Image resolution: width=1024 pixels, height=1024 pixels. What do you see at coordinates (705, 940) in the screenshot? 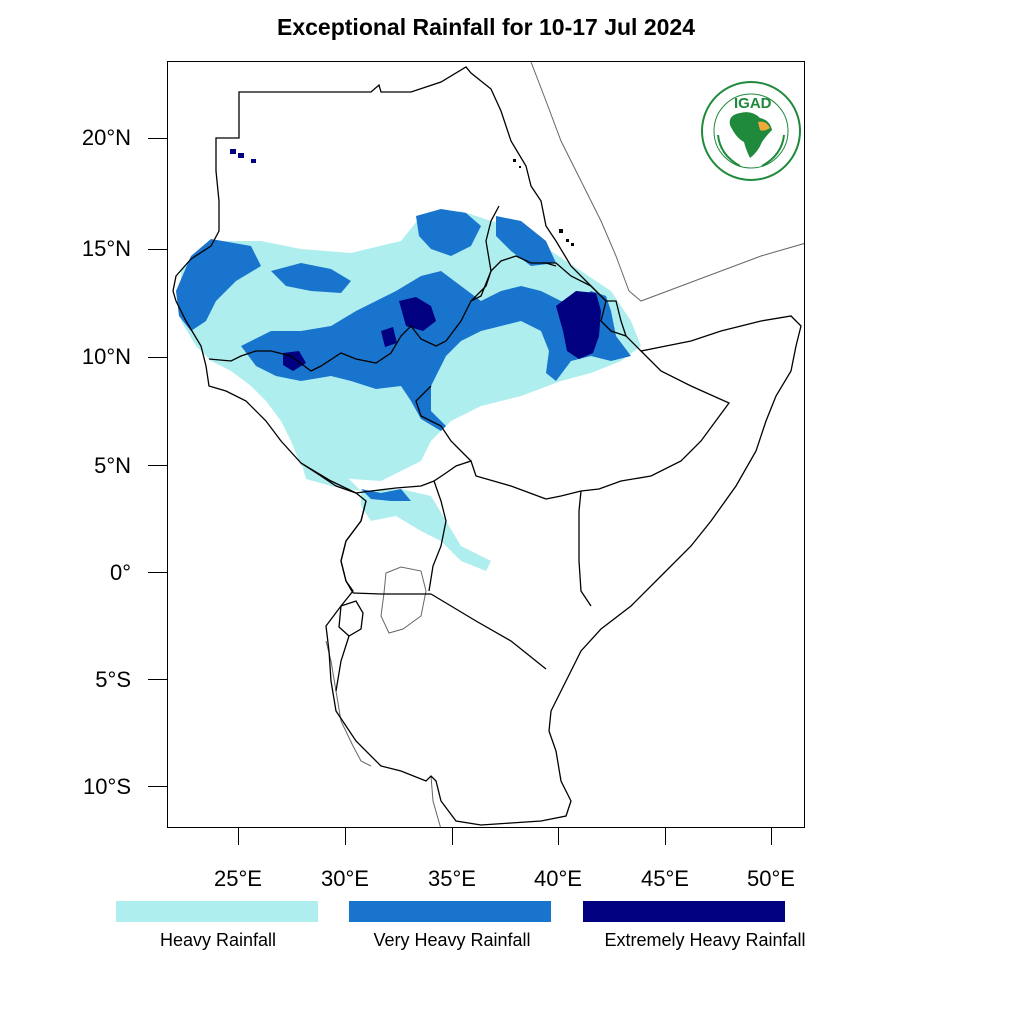
I see `legend-label-extreme: Extremely Heavy Rainfall` at bounding box center [705, 940].